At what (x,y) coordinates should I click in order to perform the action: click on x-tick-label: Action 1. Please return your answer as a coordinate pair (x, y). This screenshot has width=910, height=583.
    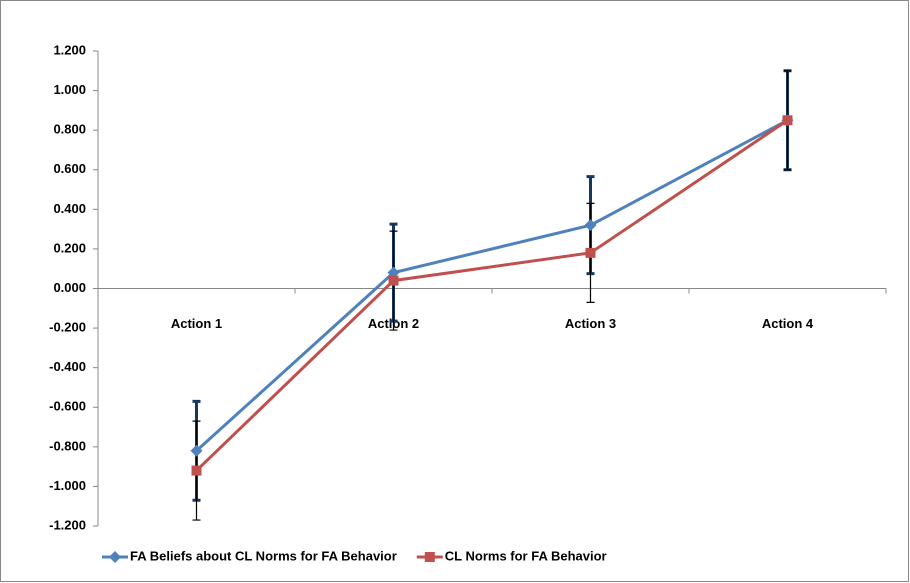
    Looking at the image, I should click on (196, 323).